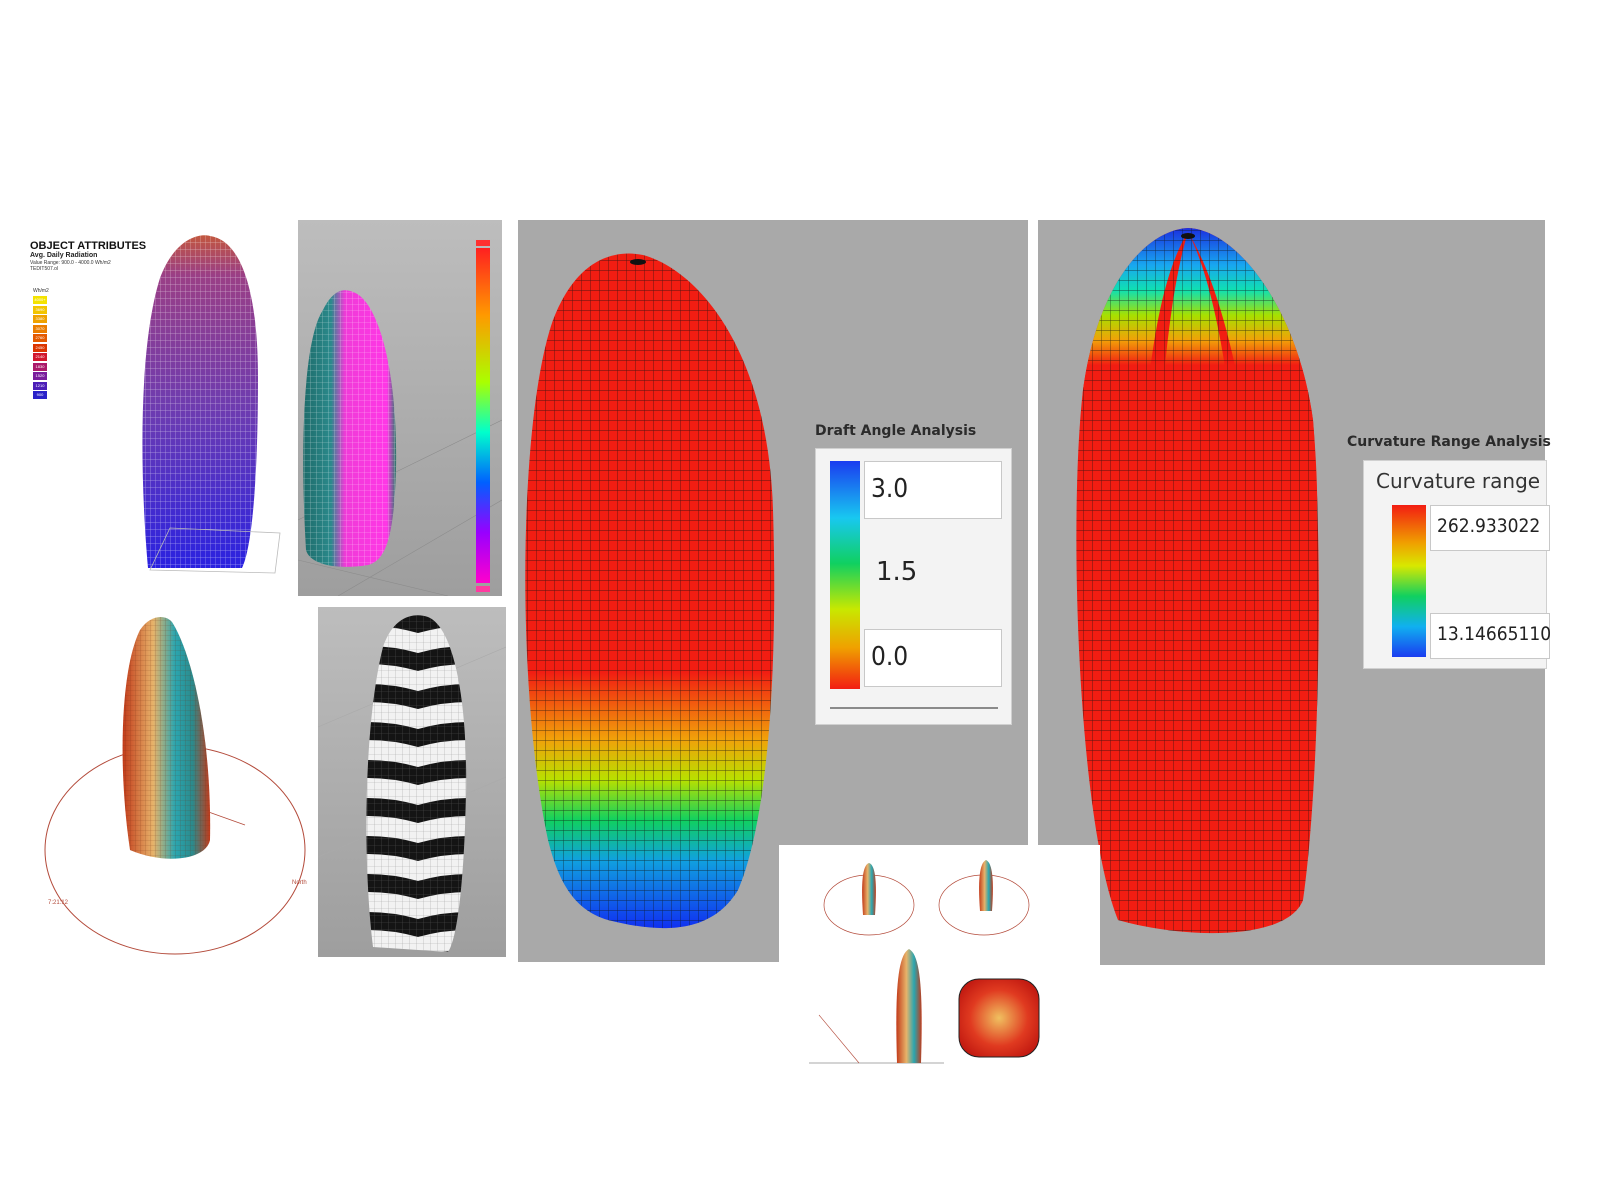 This screenshot has height=1200, width=1600. Describe the element at coordinates (40, 366) in the screenshot. I see `radiation-legend-swatch: 1830` at that location.